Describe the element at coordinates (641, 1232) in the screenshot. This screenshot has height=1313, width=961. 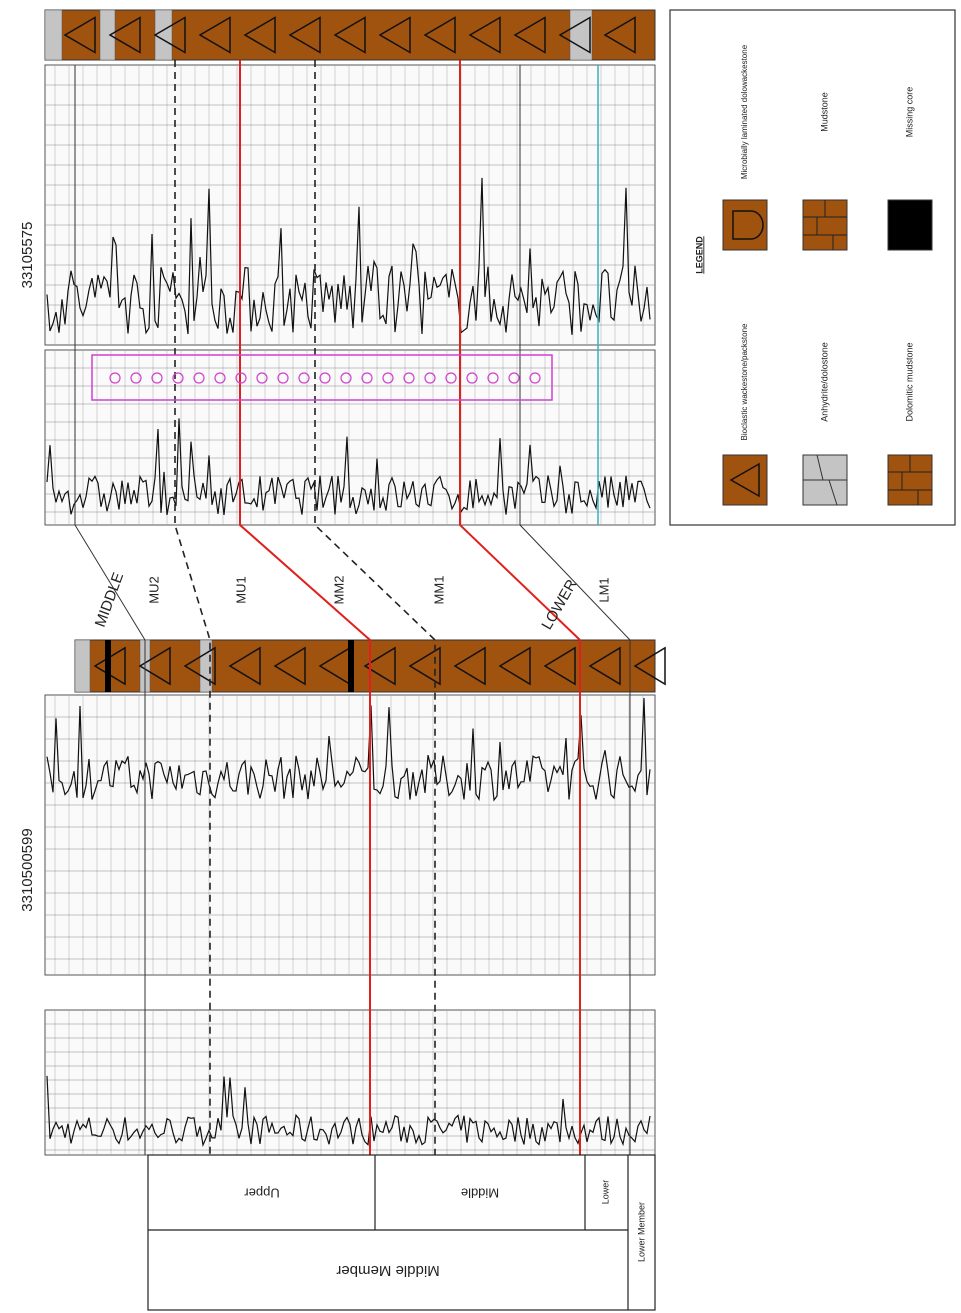
I see `member: Lower Member` at that location.